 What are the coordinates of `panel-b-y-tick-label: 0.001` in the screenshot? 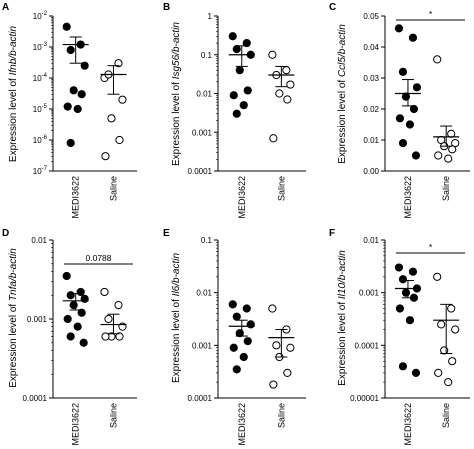 It's located at (202, 132).